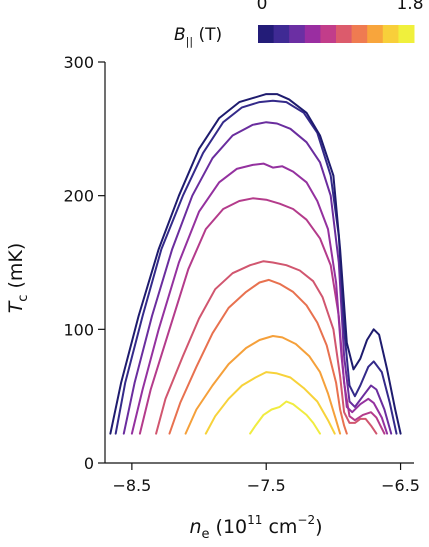 The width and height of the screenshot is (429, 547). Describe the element at coordinates (89, 463) in the screenshot. I see `y-tick-label: 0` at that location.